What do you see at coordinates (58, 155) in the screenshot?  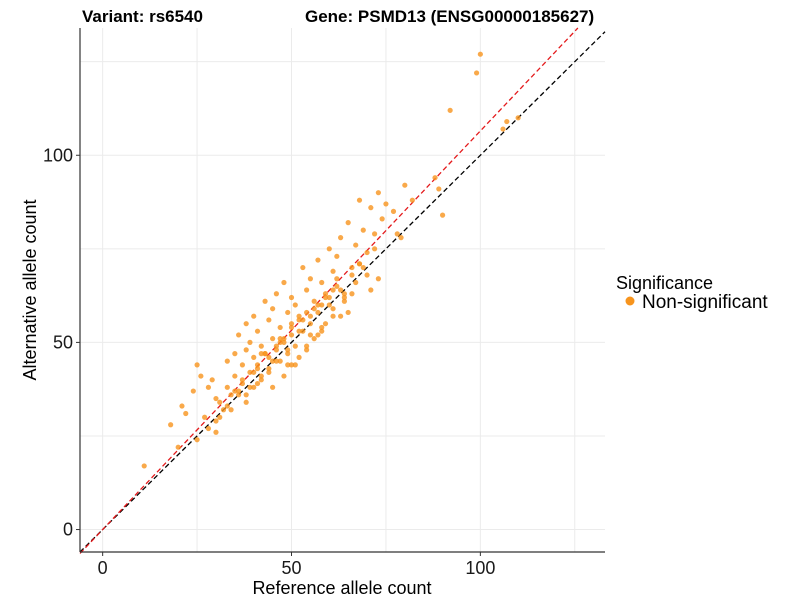 I see `y-tick-label: 100` at bounding box center [58, 155].